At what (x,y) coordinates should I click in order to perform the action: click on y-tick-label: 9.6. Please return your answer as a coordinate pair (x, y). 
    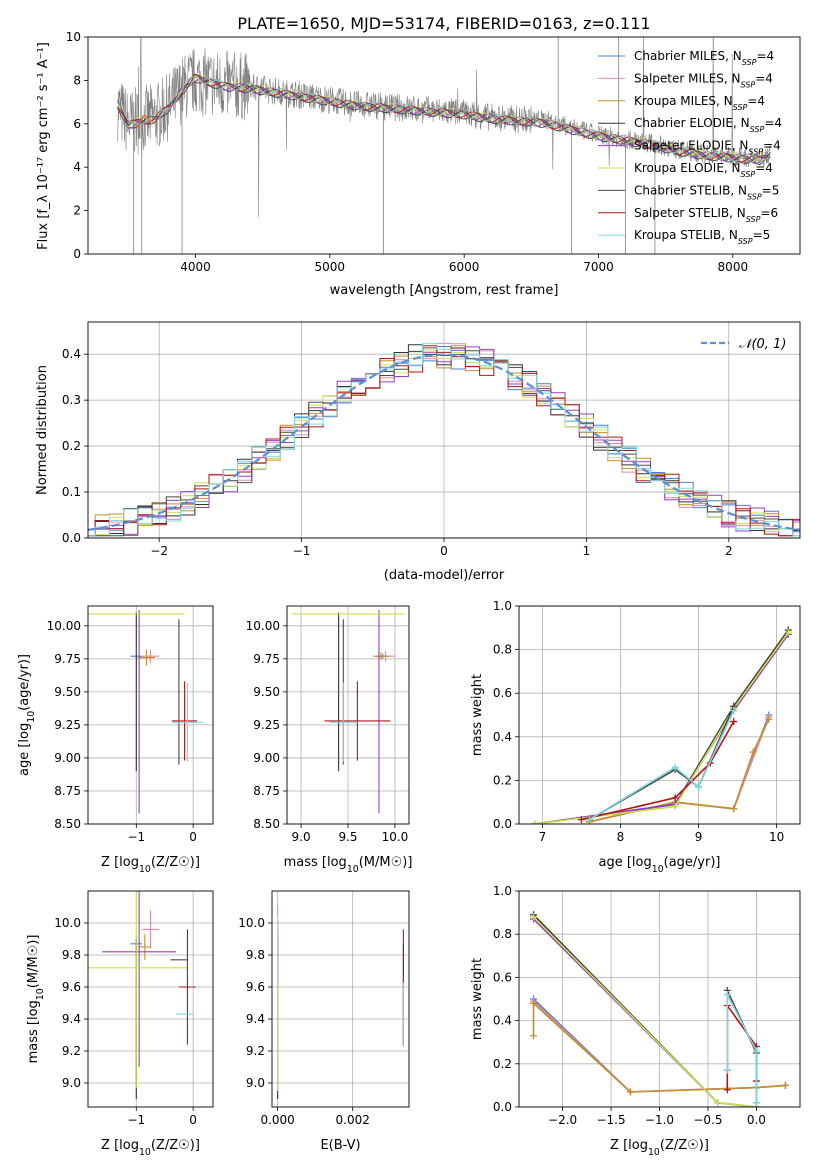
    Looking at the image, I should click on (255, 987).